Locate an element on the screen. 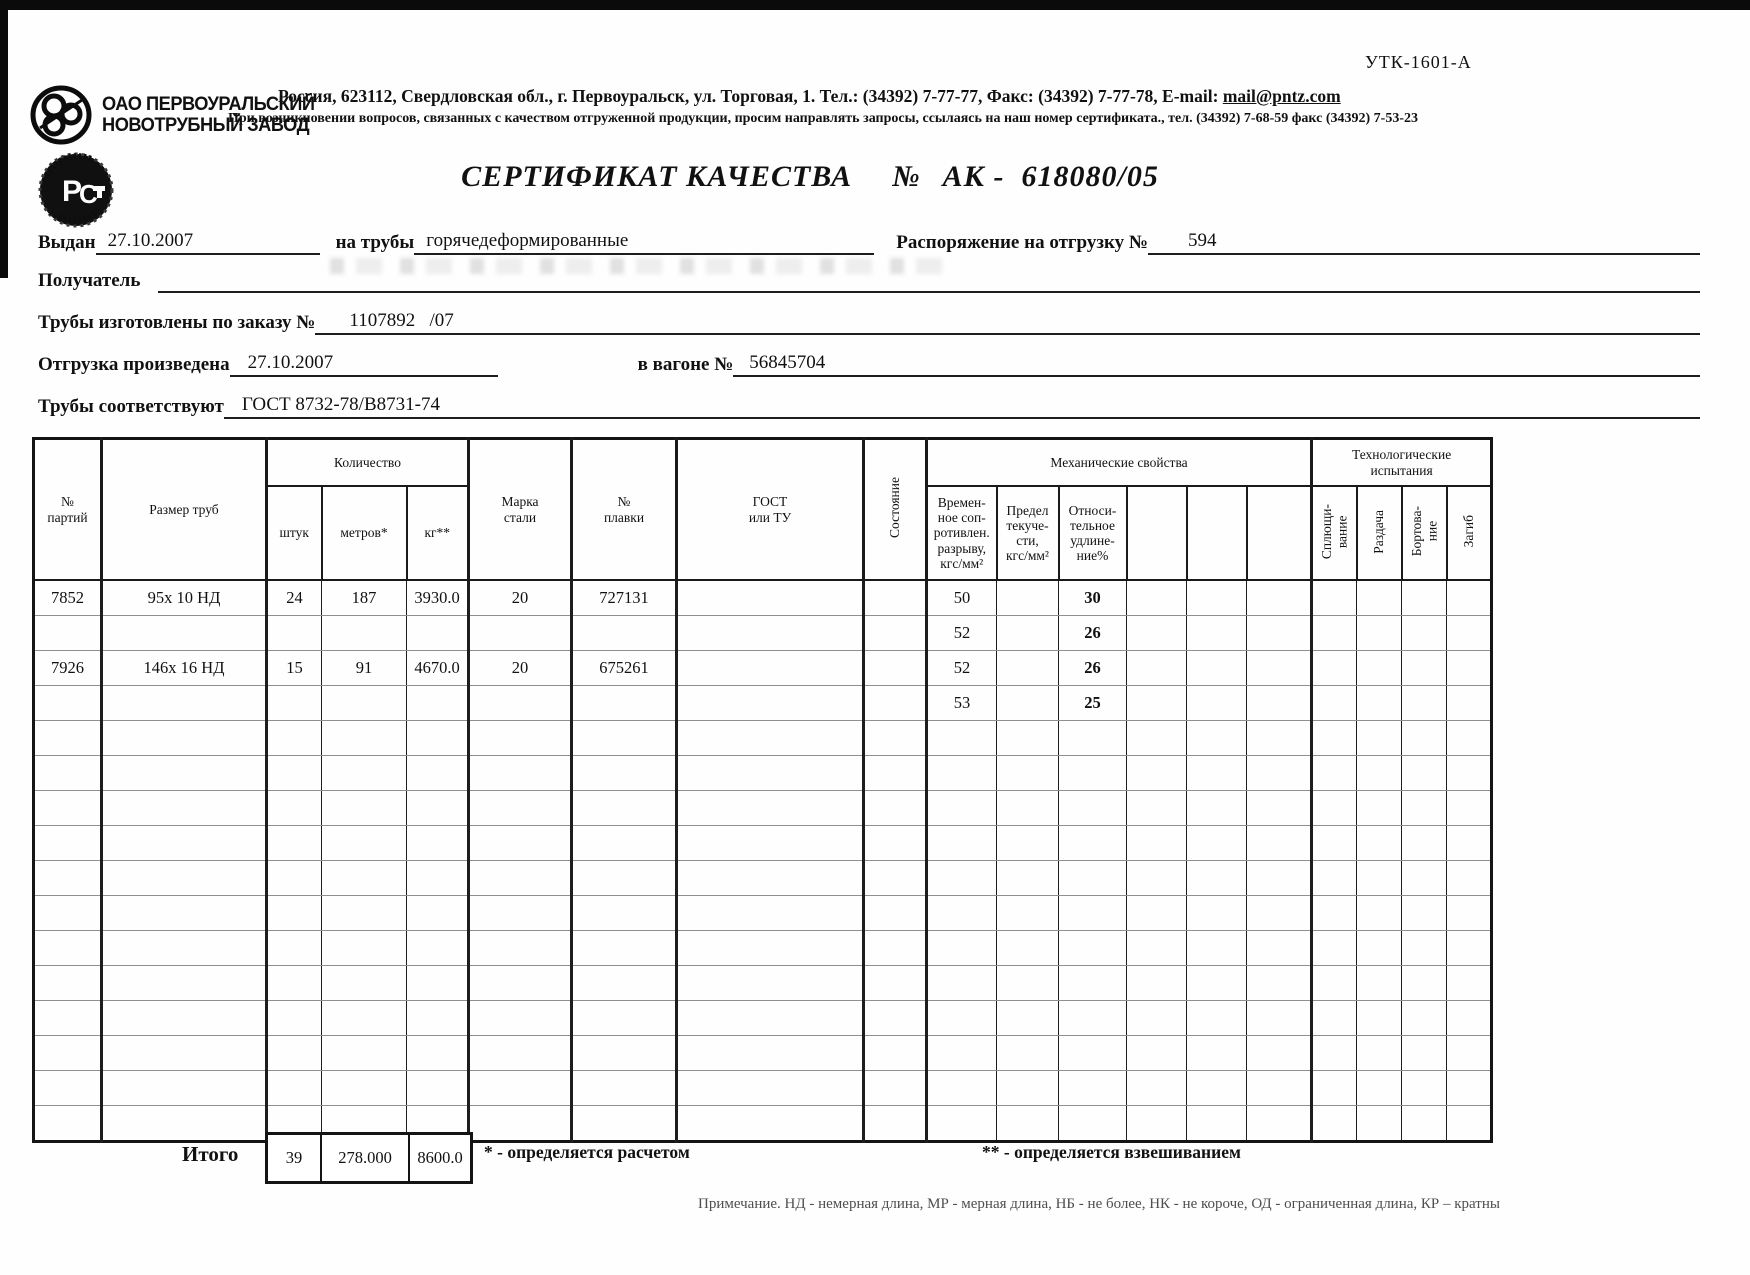 The width and height of the screenshot is (1750, 1275). cell-batch is located at coordinates (68, 1123).